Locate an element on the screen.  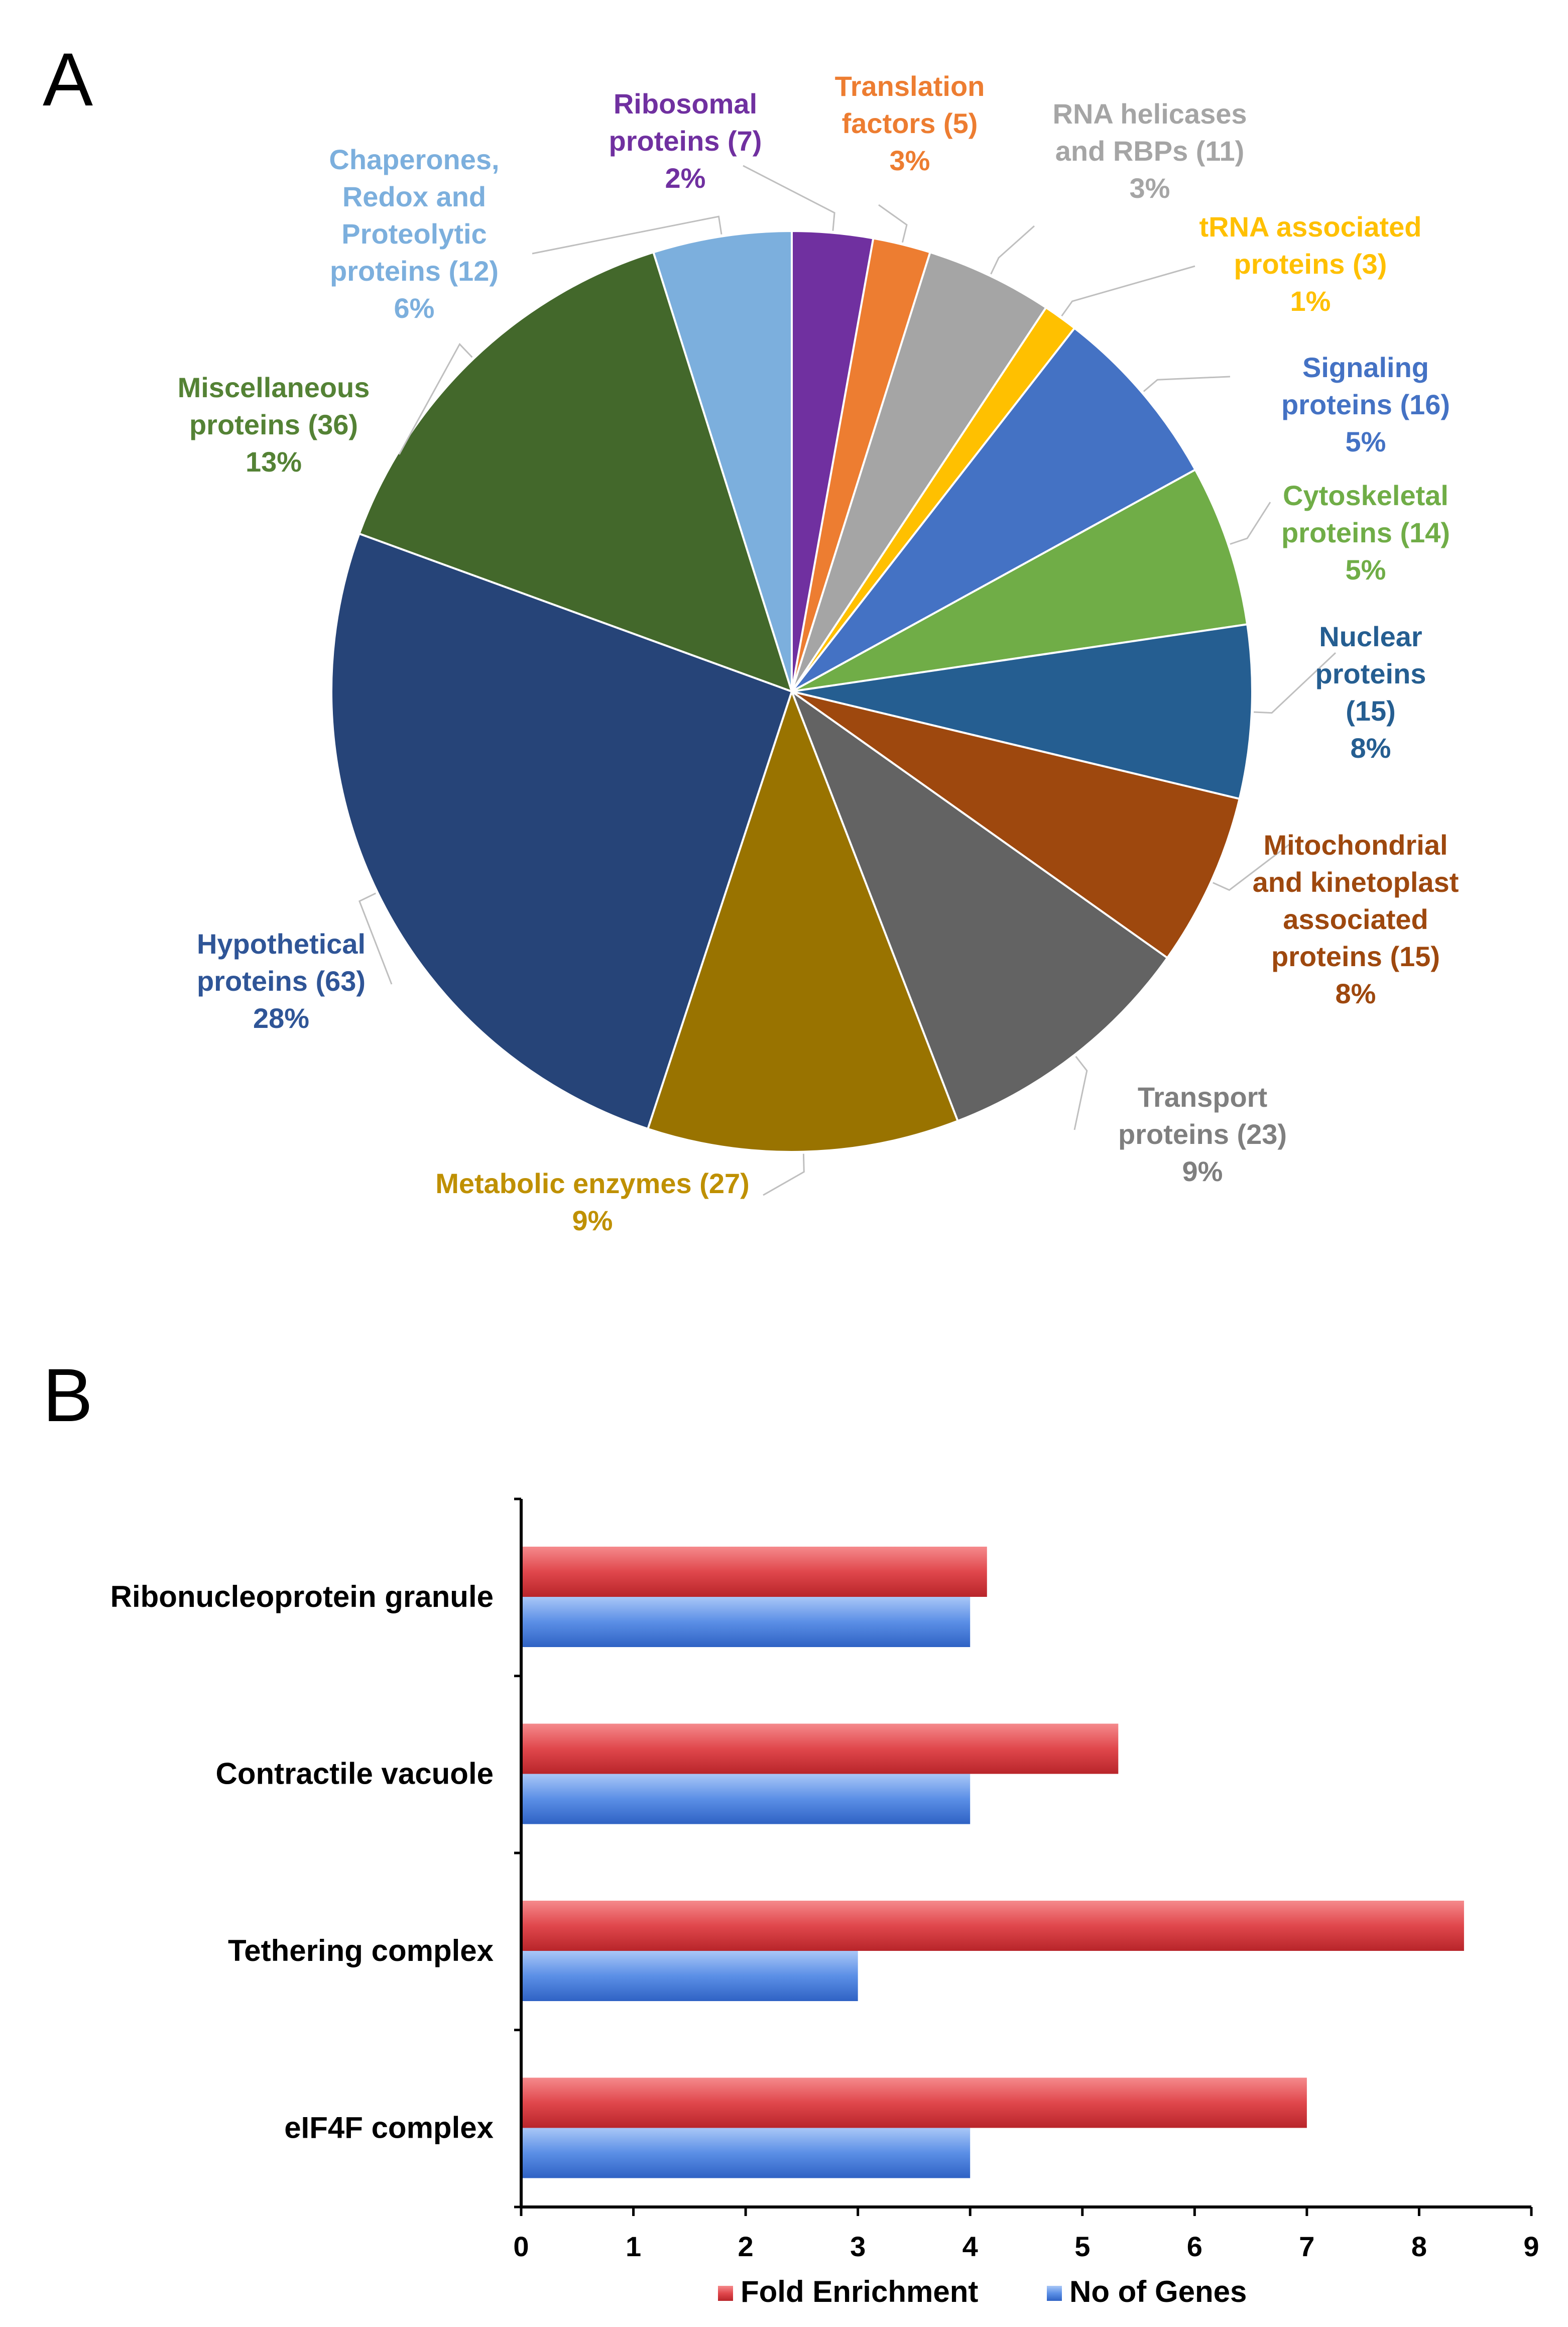
pie-label-line: proteins (3) is located at coordinates (1310, 264).